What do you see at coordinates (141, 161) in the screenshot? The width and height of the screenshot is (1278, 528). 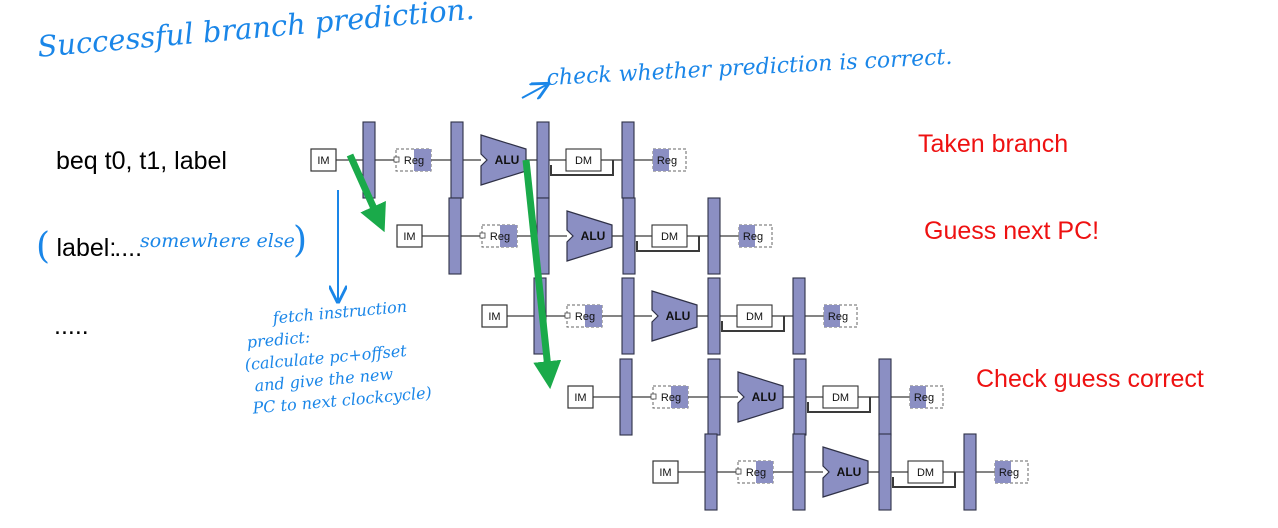 I see `code-line-beq: beq t0, t1, label` at bounding box center [141, 161].